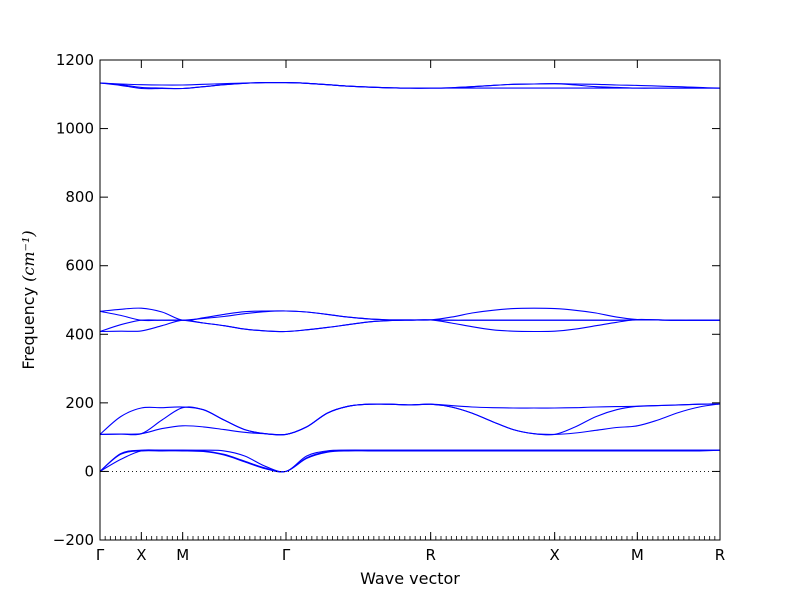 Image resolution: width=800 pixels, height=600 pixels. I want to click on x-axis-title: Wave vector, so click(410, 578).